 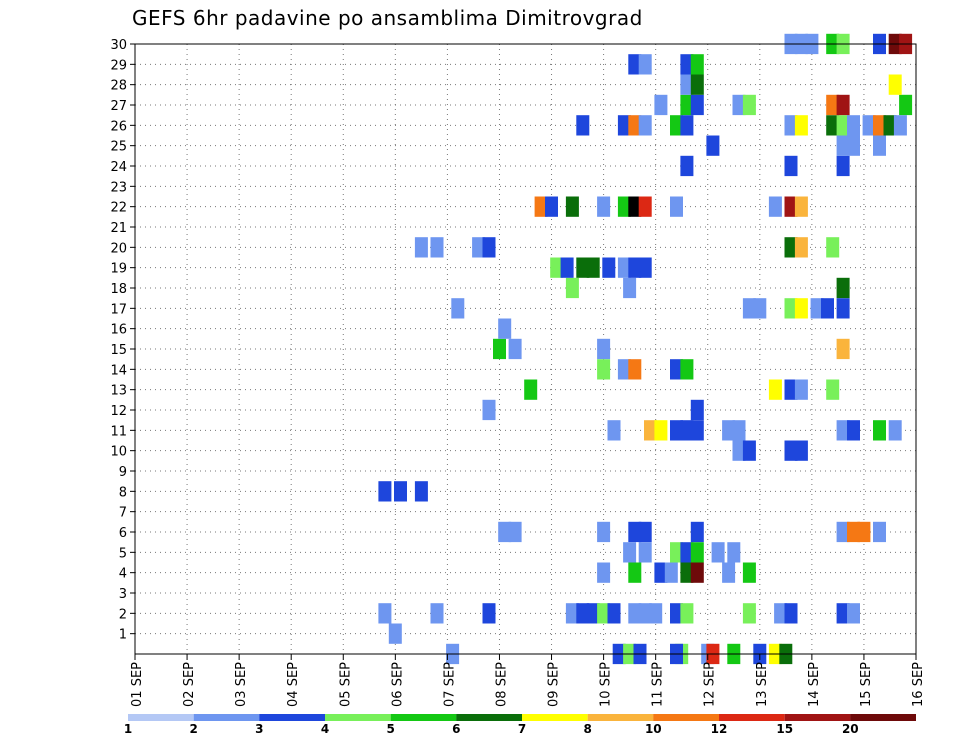 I want to click on legend-label: 7, so click(x=522, y=729).